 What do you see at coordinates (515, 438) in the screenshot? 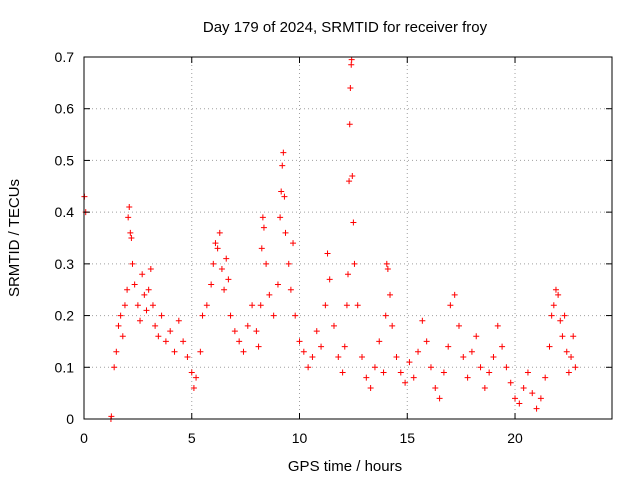
I see `x-tick-label: 20` at bounding box center [515, 438].